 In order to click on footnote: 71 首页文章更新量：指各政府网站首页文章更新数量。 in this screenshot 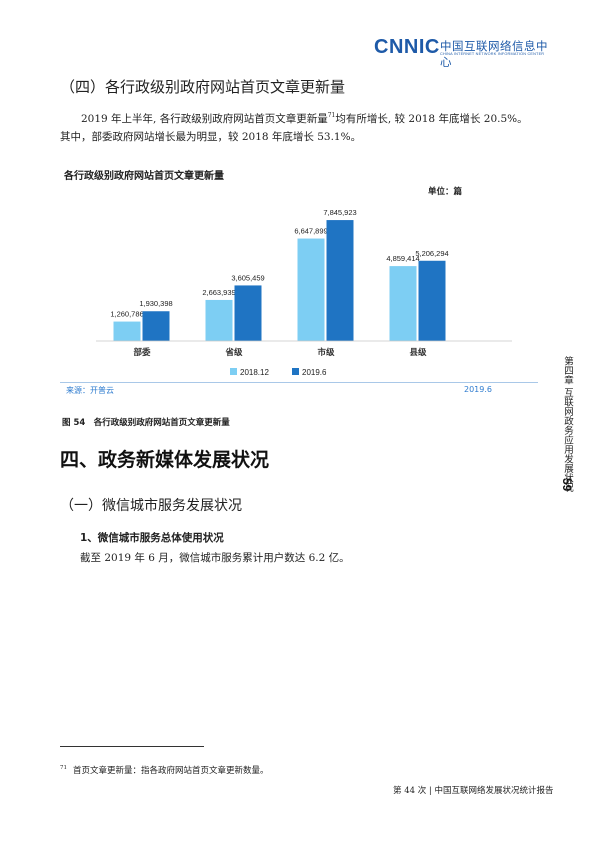, I will do `click(164, 770)`.